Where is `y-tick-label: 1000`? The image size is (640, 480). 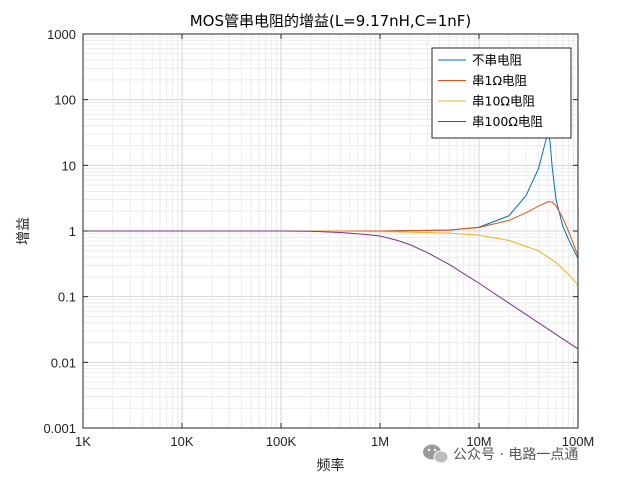 y-tick-label: 1000 is located at coordinates (61, 34).